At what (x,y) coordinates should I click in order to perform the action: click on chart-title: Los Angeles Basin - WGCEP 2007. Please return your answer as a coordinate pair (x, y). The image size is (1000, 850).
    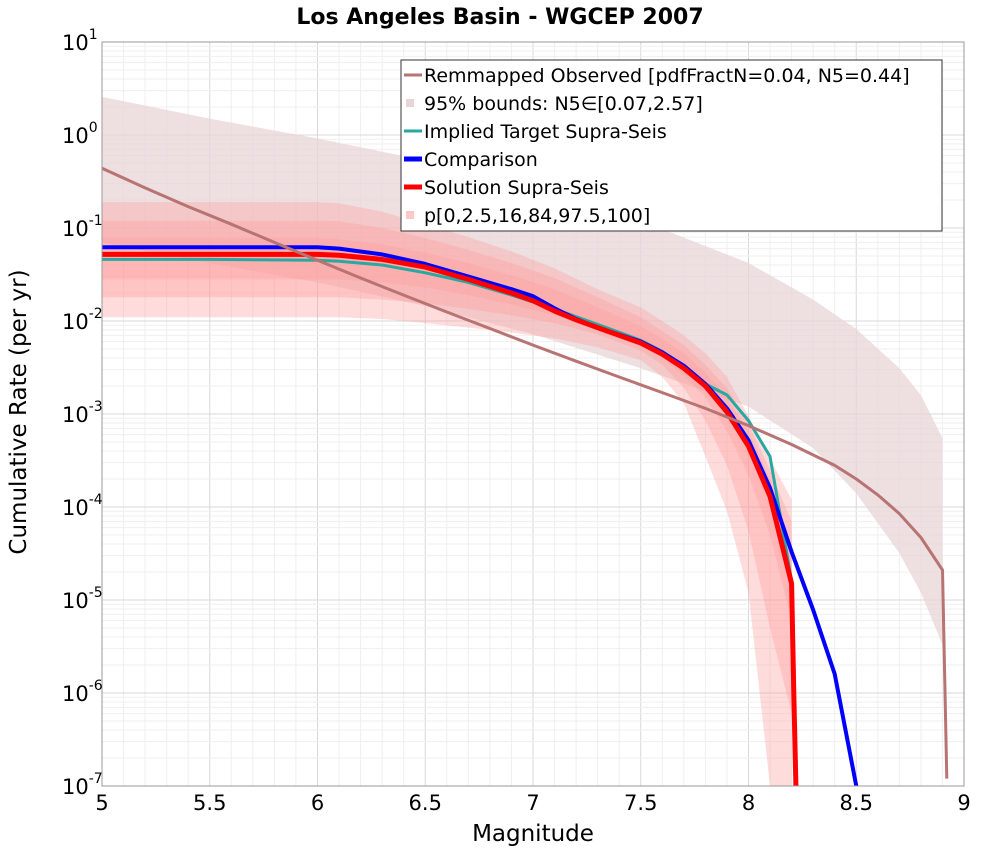
    Looking at the image, I should click on (499, 17).